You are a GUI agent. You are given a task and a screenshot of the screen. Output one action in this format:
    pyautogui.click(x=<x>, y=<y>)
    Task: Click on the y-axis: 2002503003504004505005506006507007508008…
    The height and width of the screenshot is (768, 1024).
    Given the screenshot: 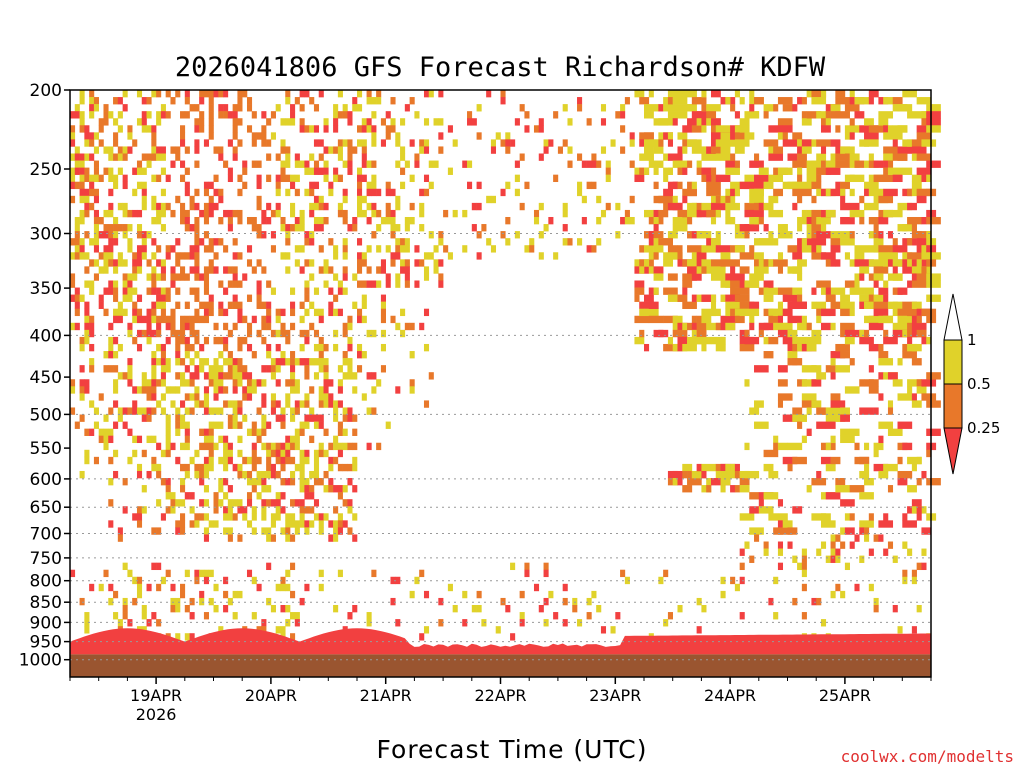 What is the action you would take?
    pyautogui.click(x=44, y=376)
    